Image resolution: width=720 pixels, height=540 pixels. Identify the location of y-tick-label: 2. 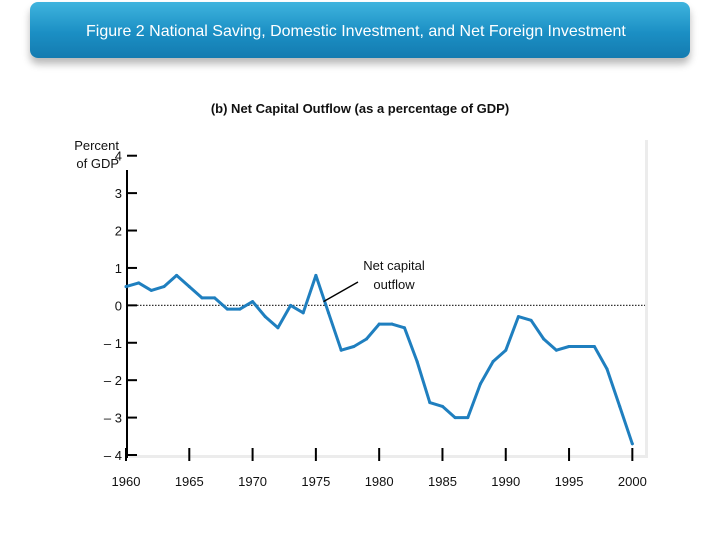
(118, 231).